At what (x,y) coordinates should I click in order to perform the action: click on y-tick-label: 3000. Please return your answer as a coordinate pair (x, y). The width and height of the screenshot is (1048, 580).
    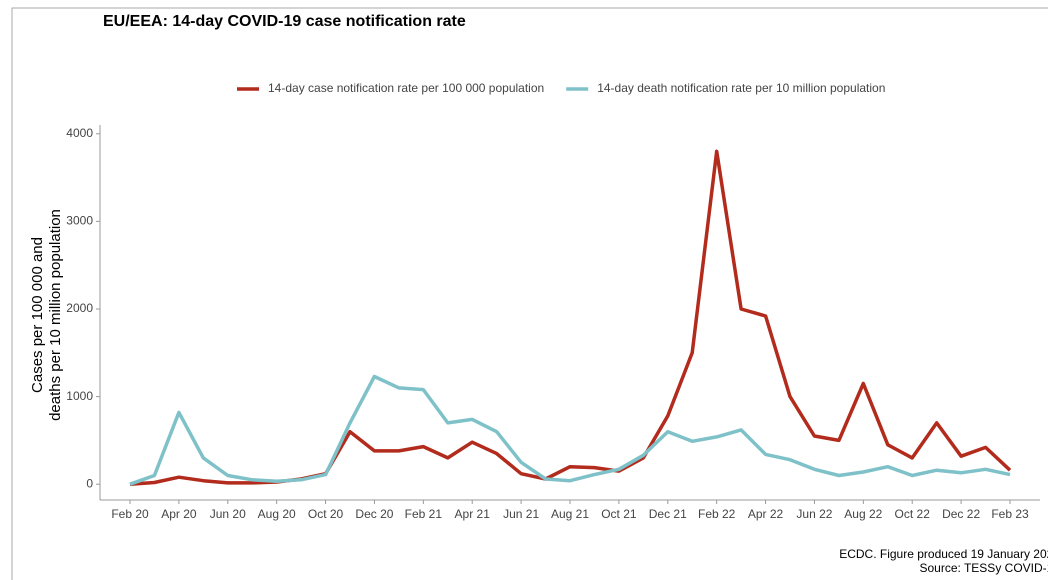
    Looking at the image, I should click on (79, 221).